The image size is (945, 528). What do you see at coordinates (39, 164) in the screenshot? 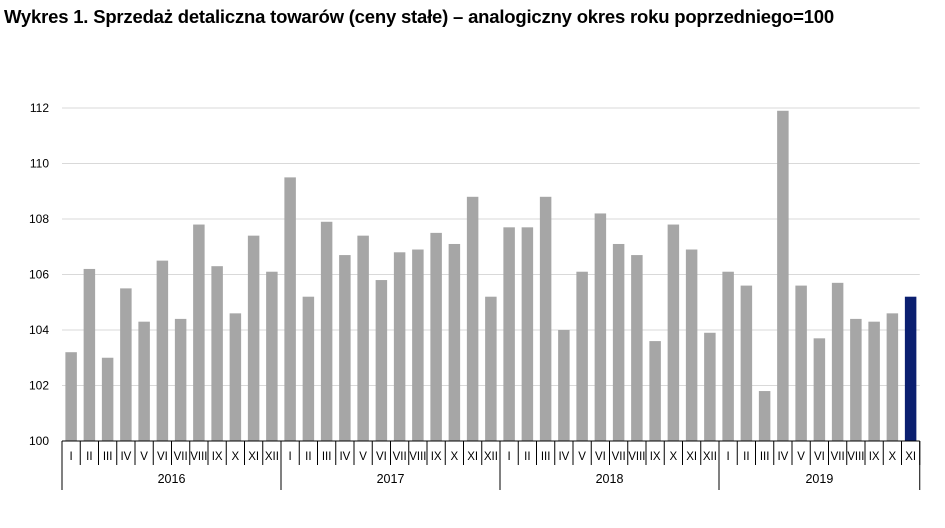
I see `y-tick-label: 110` at bounding box center [39, 164].